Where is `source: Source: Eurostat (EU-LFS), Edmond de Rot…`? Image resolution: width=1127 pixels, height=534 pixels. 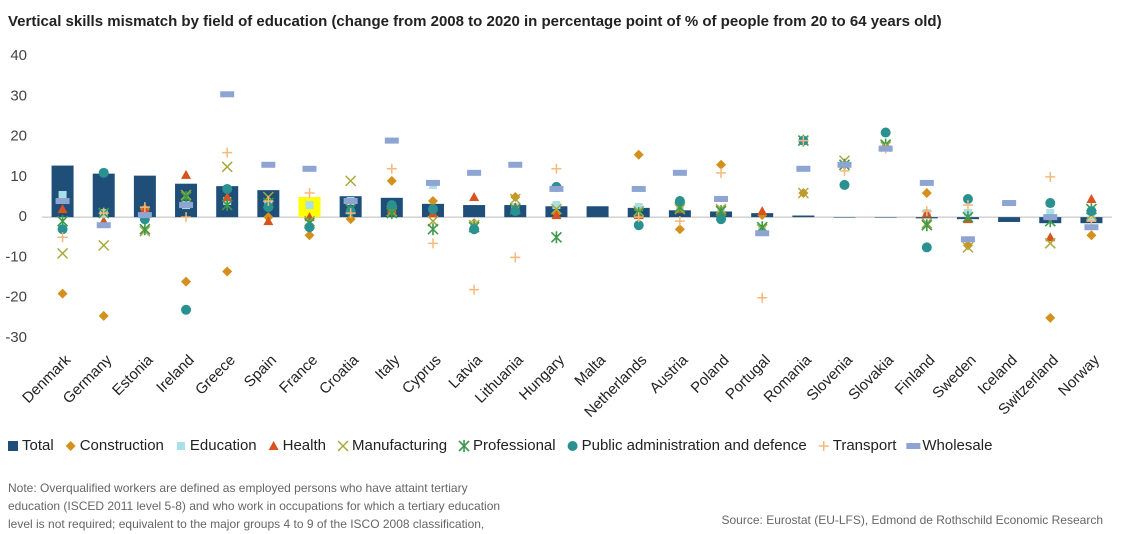 source: Source: Eurostat (EU-LFS), Edmond de Rot… is located at coordinates (913, 520).